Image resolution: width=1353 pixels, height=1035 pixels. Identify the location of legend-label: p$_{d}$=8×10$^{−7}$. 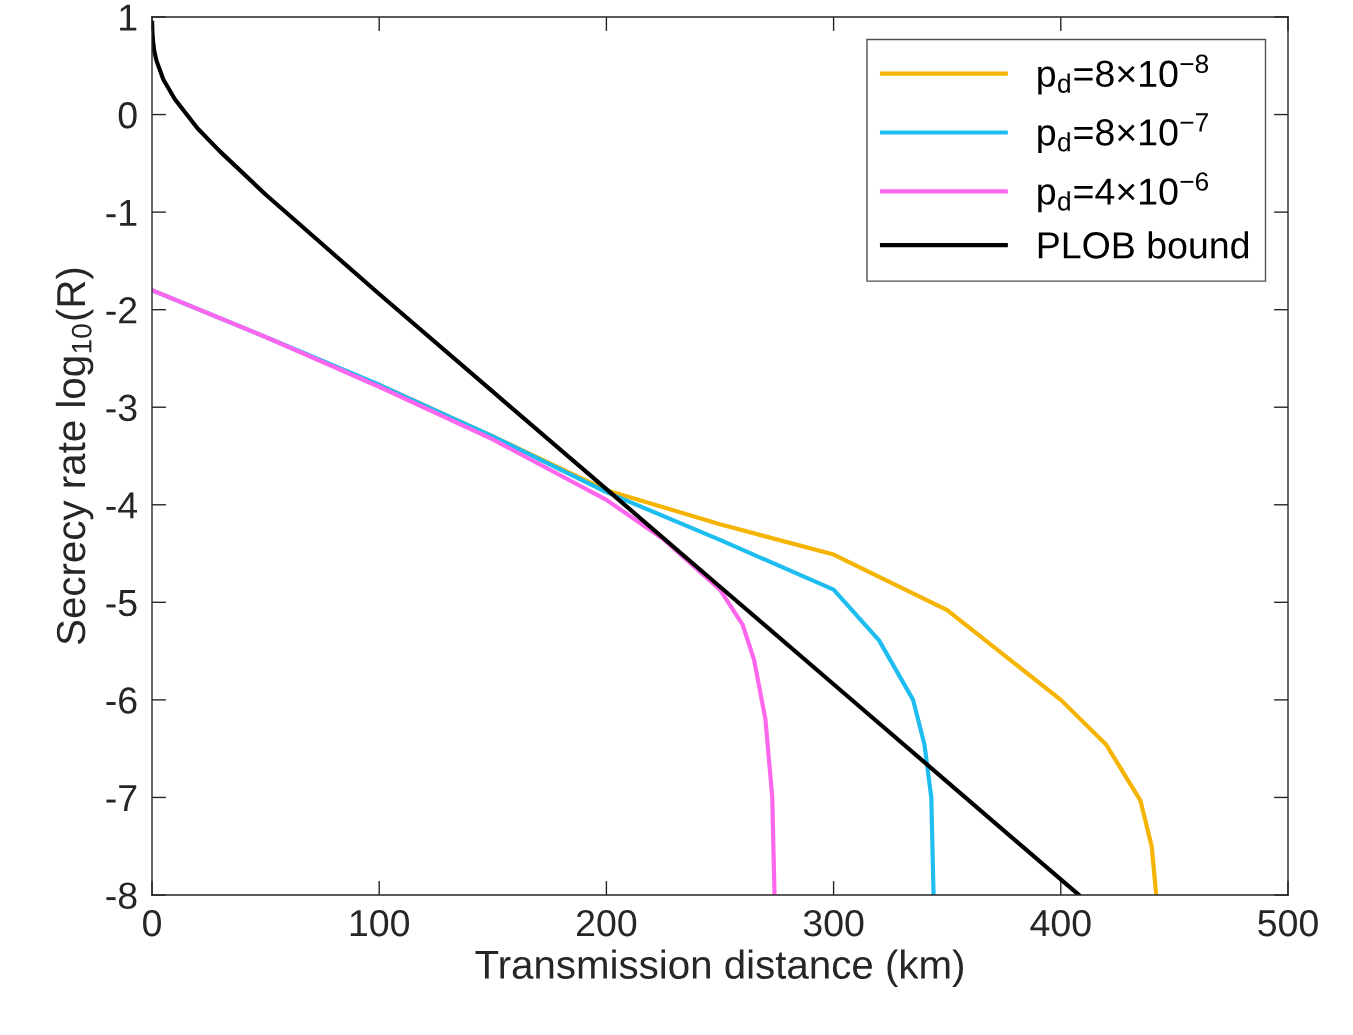
(1123, 133).